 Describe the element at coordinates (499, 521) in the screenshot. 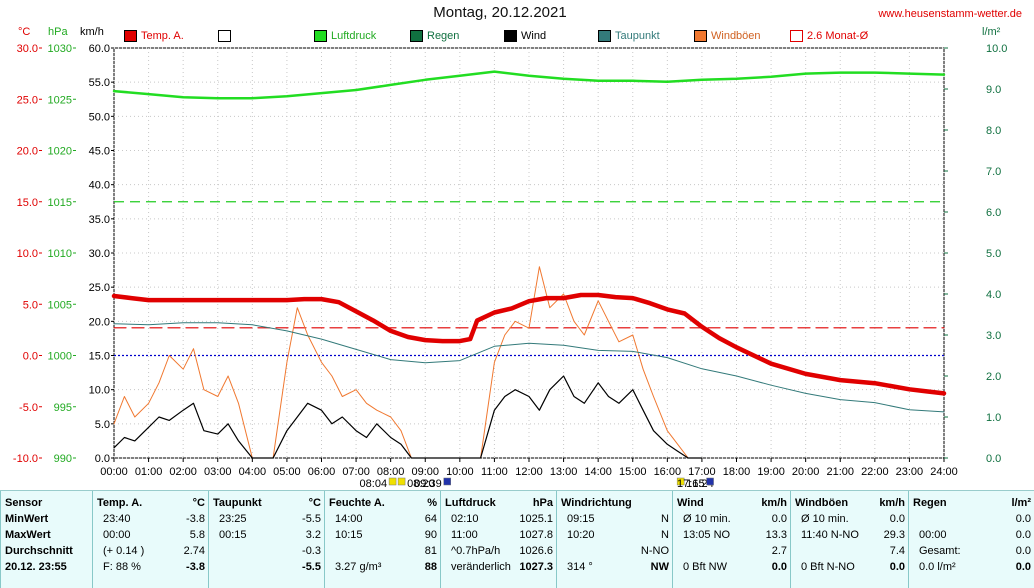

I see `stats-row: 02:10 1025.1` at that location.